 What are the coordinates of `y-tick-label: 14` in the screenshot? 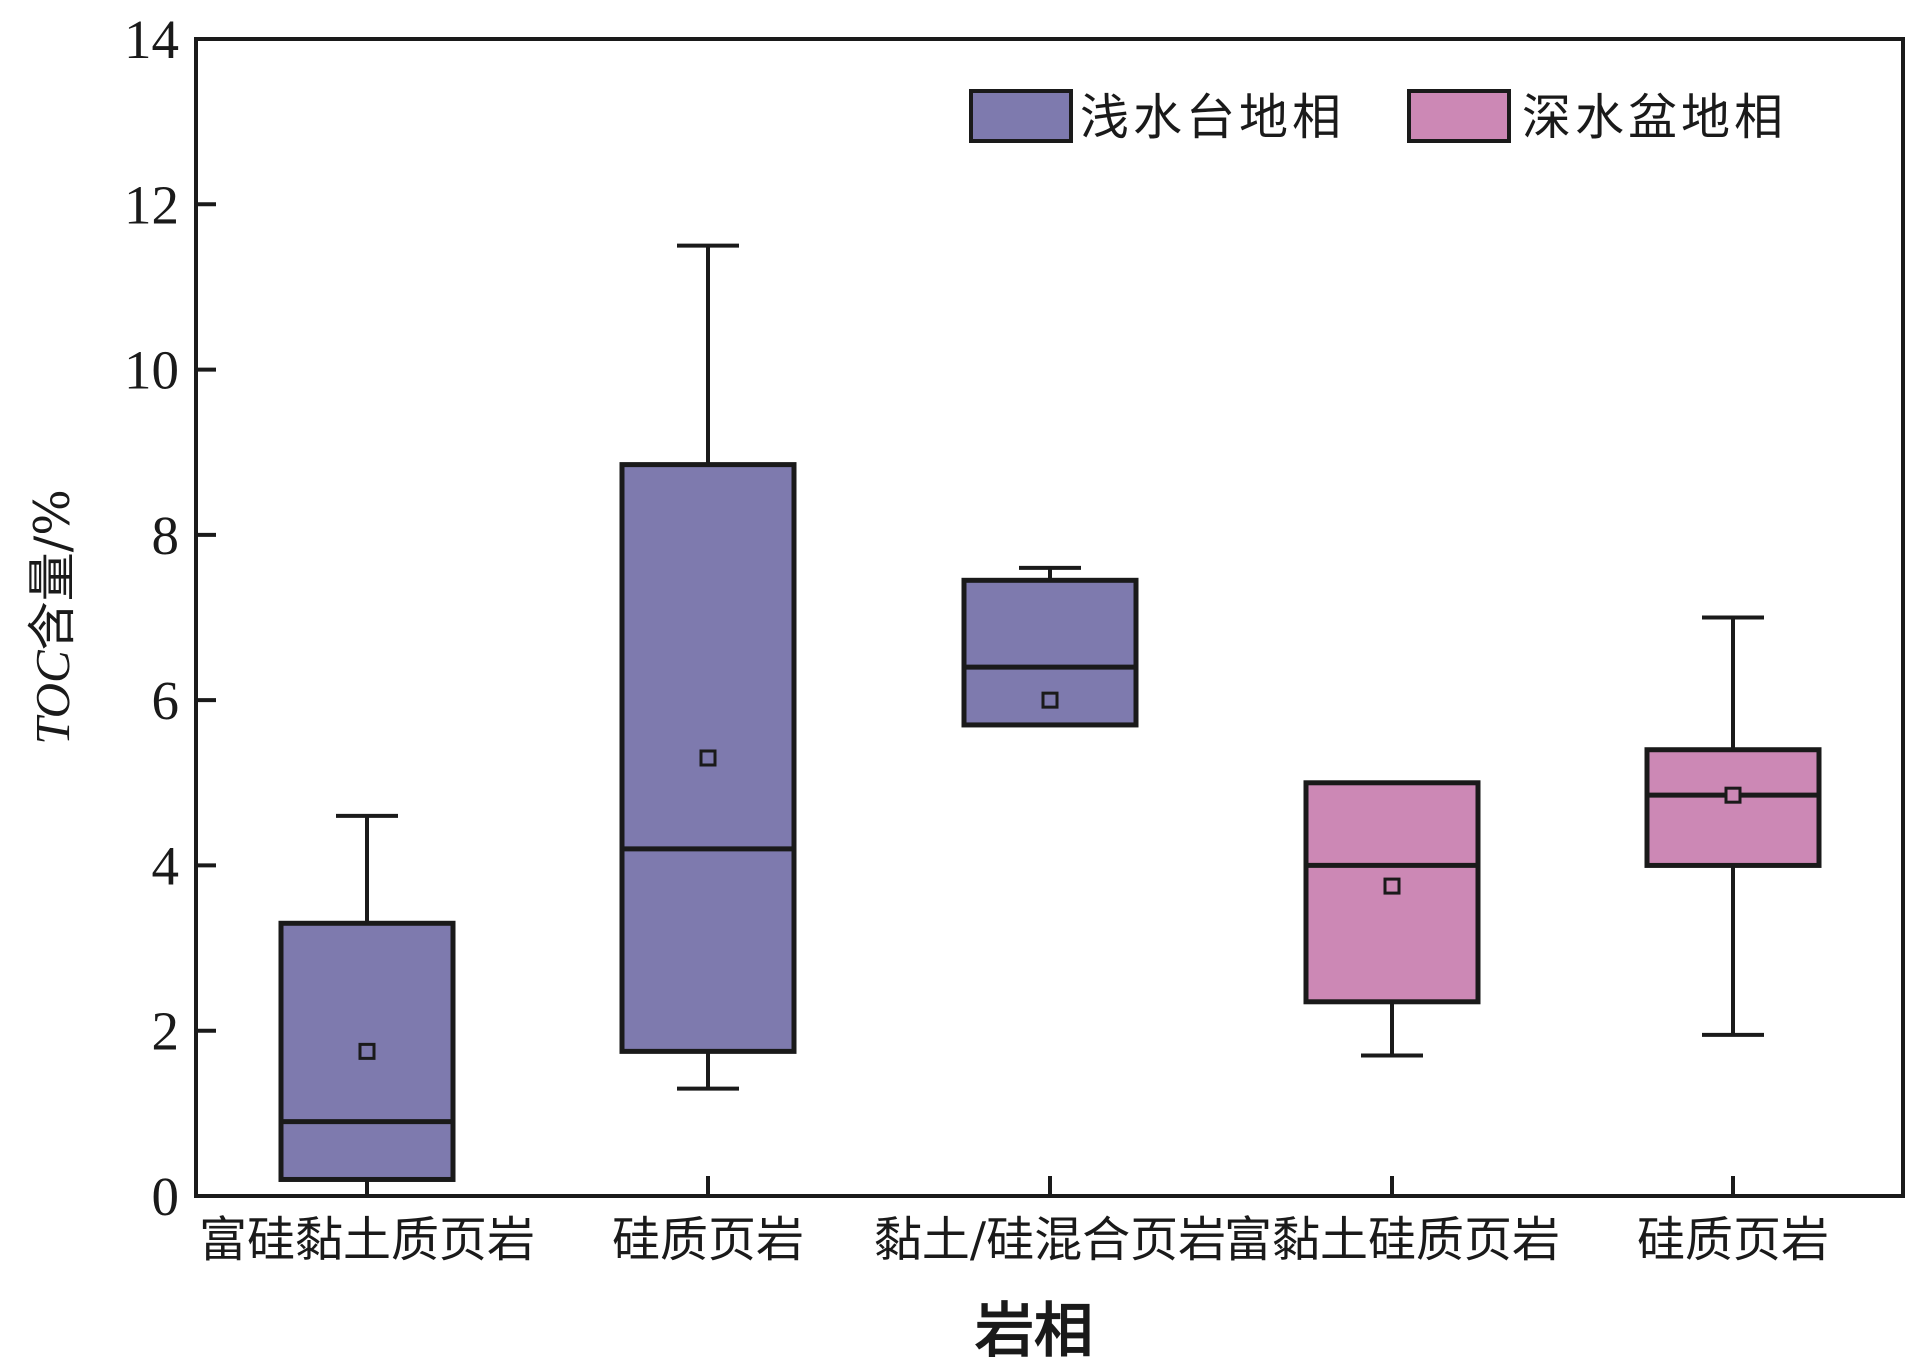 It's located at (151, 39).